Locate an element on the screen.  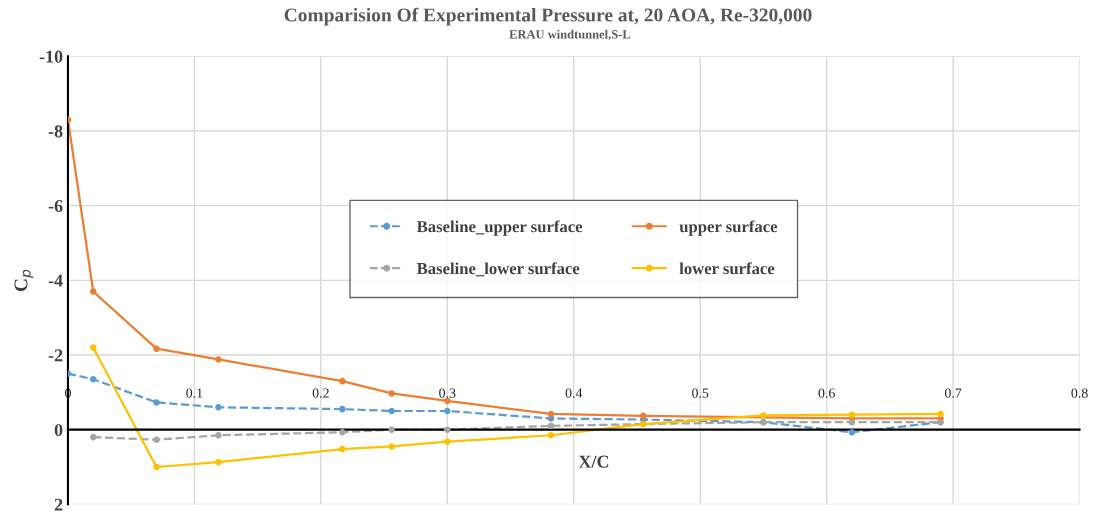
legend-label: lower surface is located at coordinates (727, 268).